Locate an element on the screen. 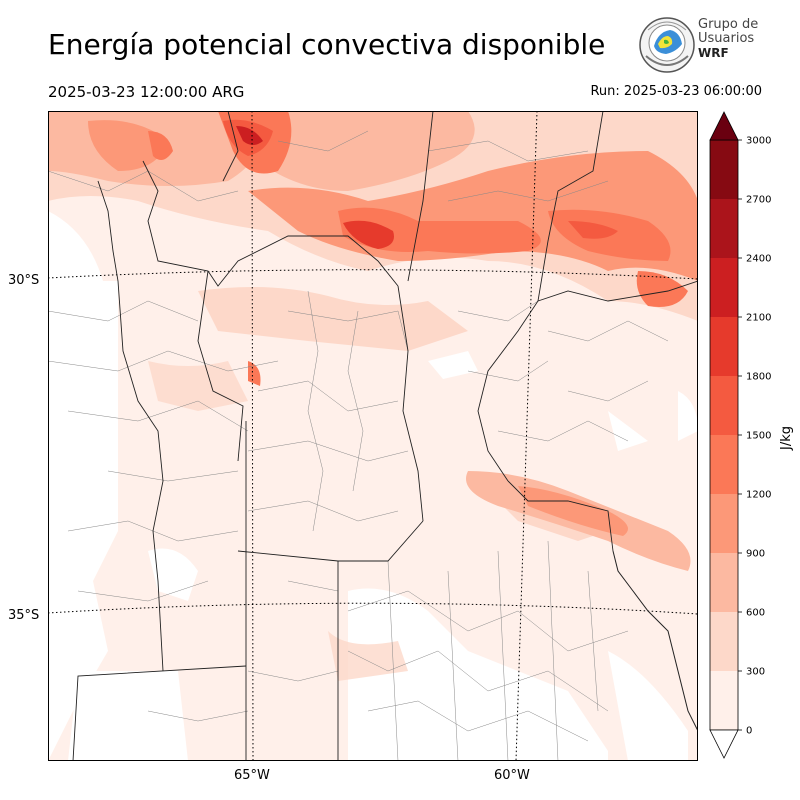 This screenshot has width=800, height=800. run-time: Run: 2025-03-23 06:00:00 is located at coordinates (676, 91).